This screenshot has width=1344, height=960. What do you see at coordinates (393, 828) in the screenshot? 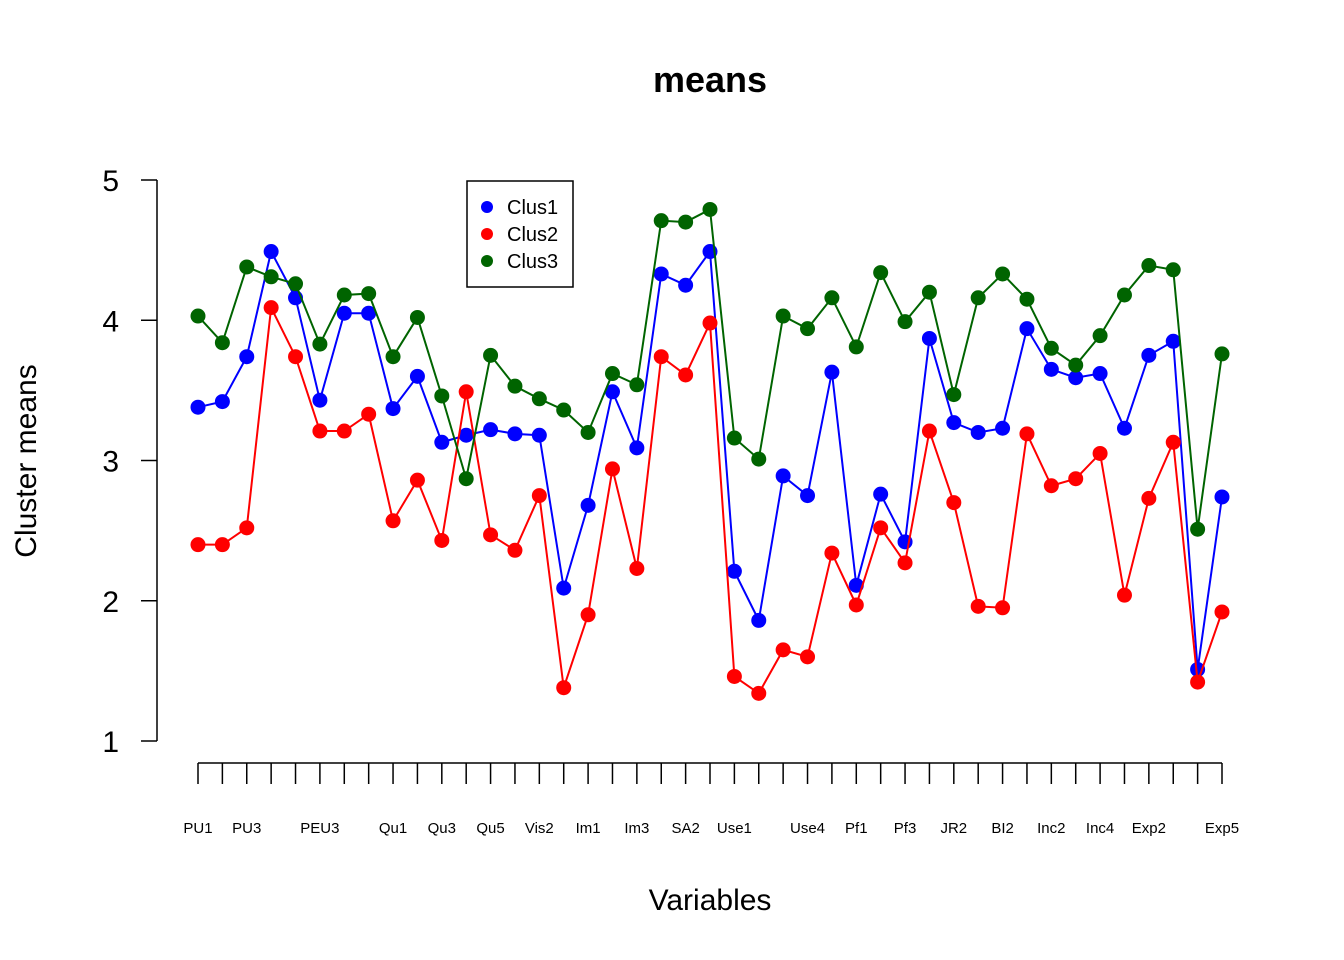
I see `x-tick-label: Qu1` at bounding box center [393, 828].